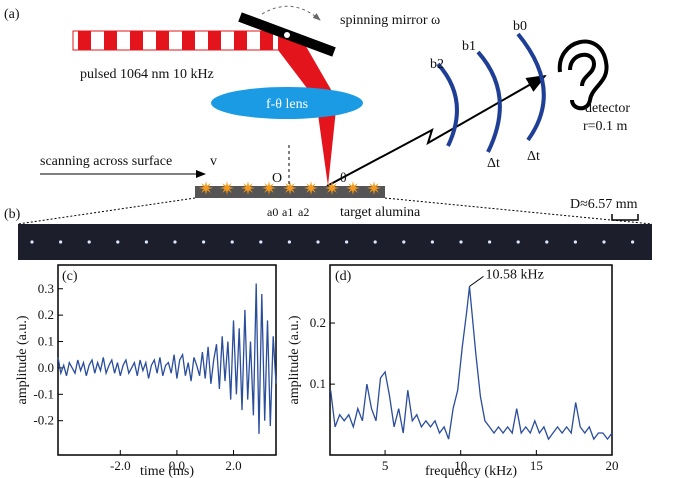  What do you see at coordinates (607, 108) in the screenshot?
I see `detector-label: detector` at bounding box center [607, 108].